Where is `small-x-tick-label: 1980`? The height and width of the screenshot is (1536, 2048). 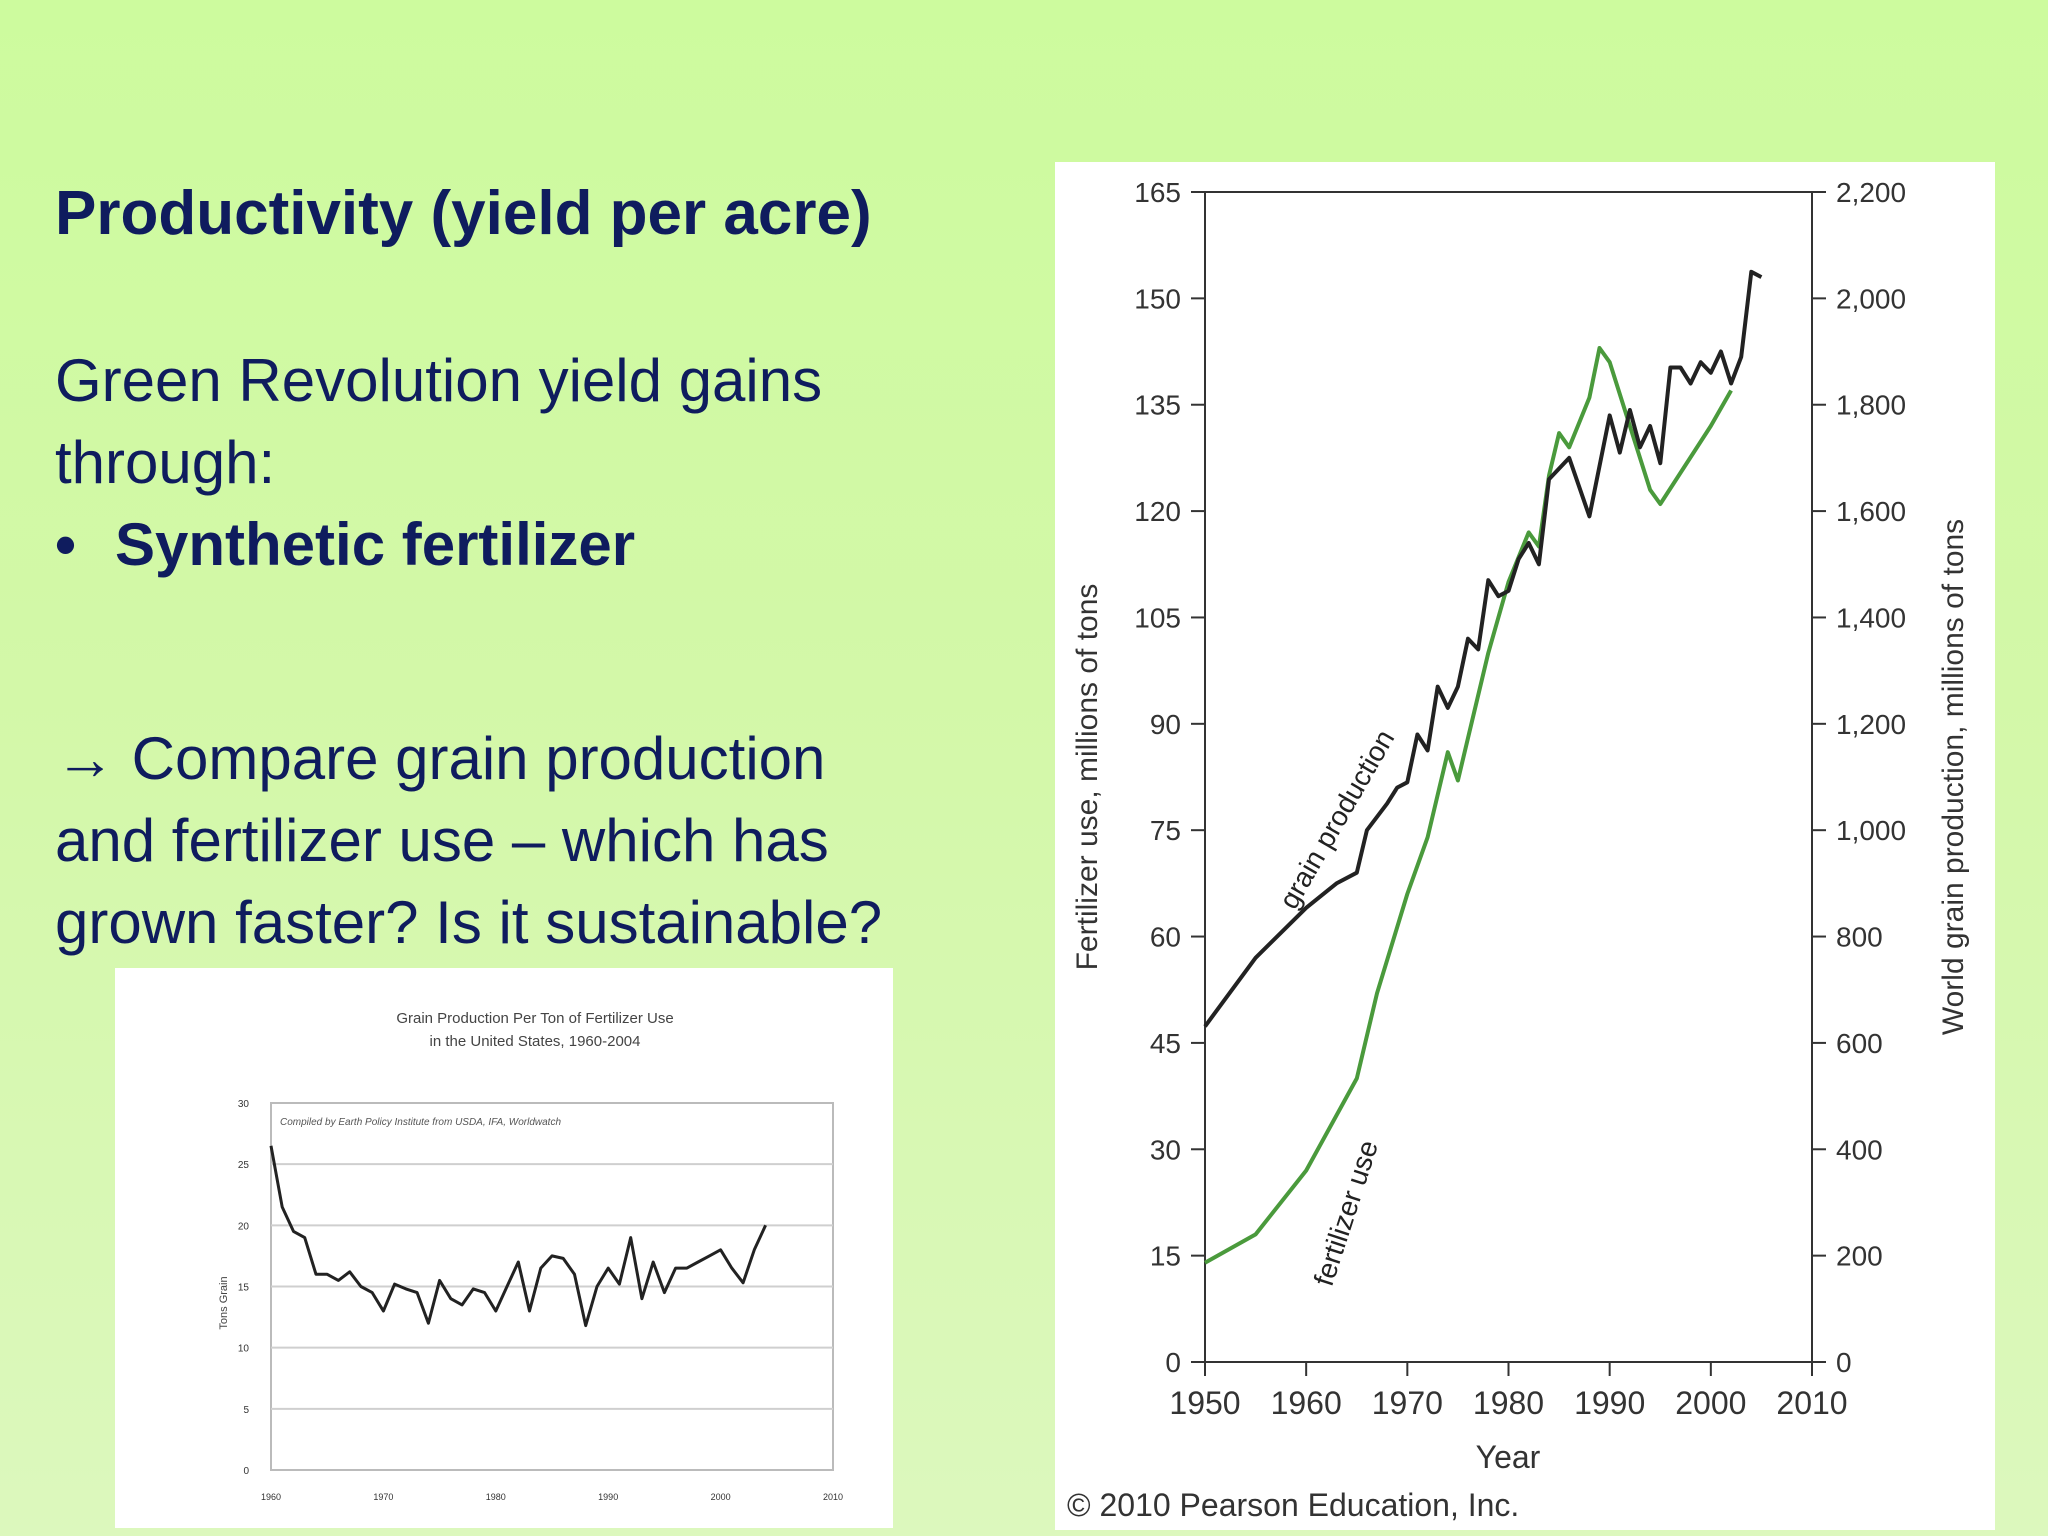
small-x-tick-label: 1980 is located at coordinates (496, 1497).